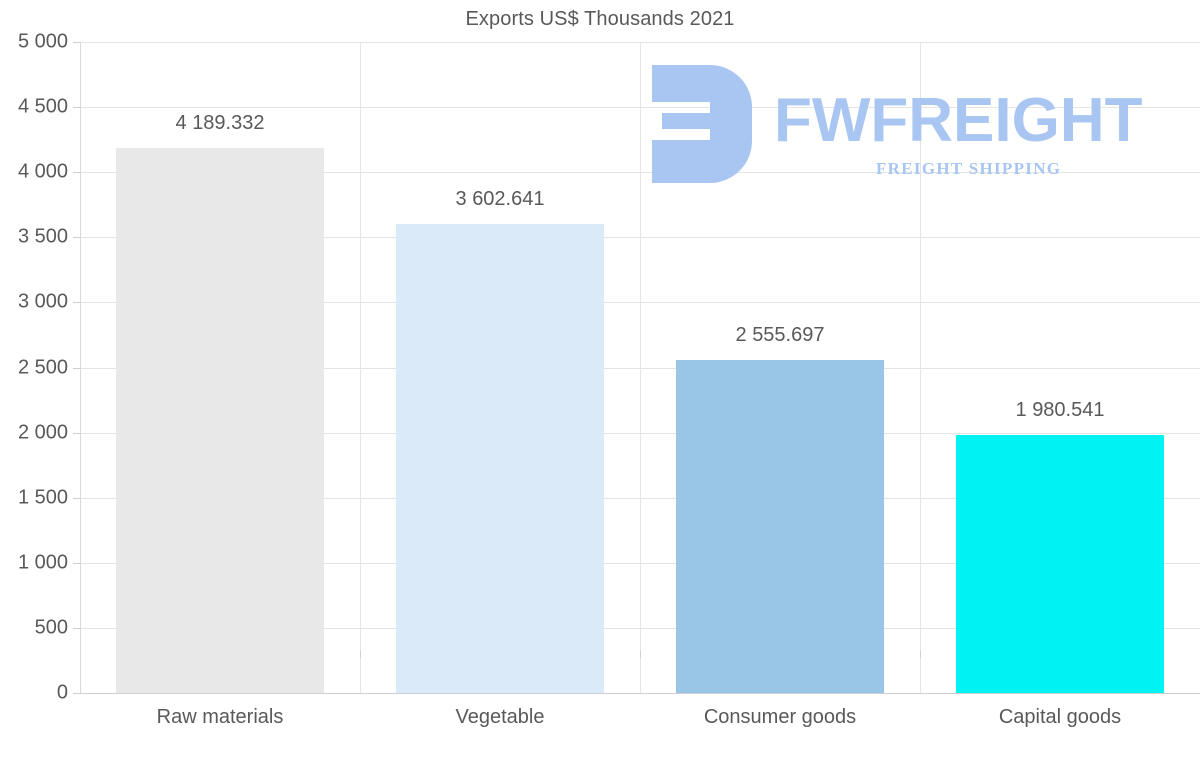  What do you see at coordinates (51, 627) in the screenshot?
I see `y-axis-tick-label: 500` at bounding box center [51, 627].